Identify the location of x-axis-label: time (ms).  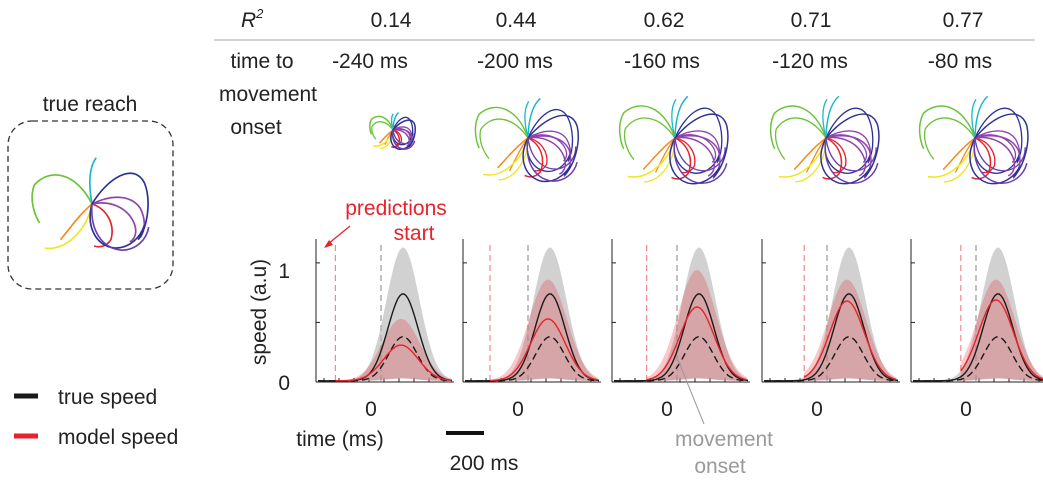
(340, 439).